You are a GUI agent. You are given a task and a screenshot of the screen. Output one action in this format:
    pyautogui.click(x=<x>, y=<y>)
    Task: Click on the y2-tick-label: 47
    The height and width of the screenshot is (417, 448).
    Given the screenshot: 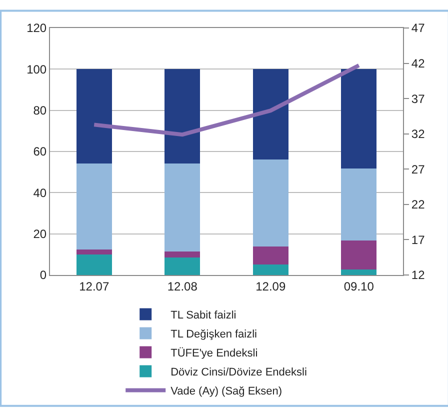 What is the action you would take?
    pyautogui.click(x=418, y=28)
    